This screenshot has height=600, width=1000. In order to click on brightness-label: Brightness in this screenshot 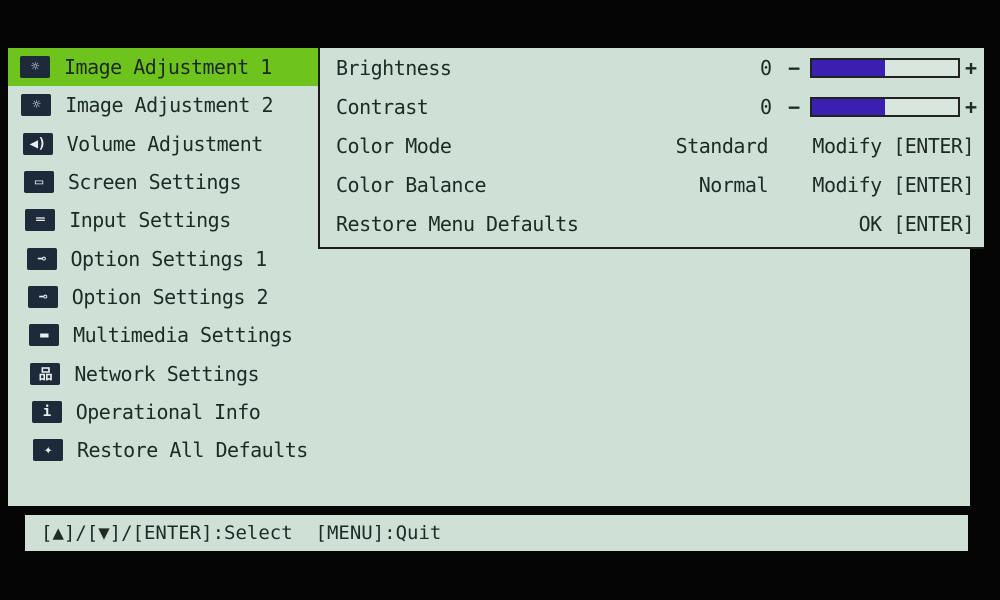, I will do `click(394, 67)`.